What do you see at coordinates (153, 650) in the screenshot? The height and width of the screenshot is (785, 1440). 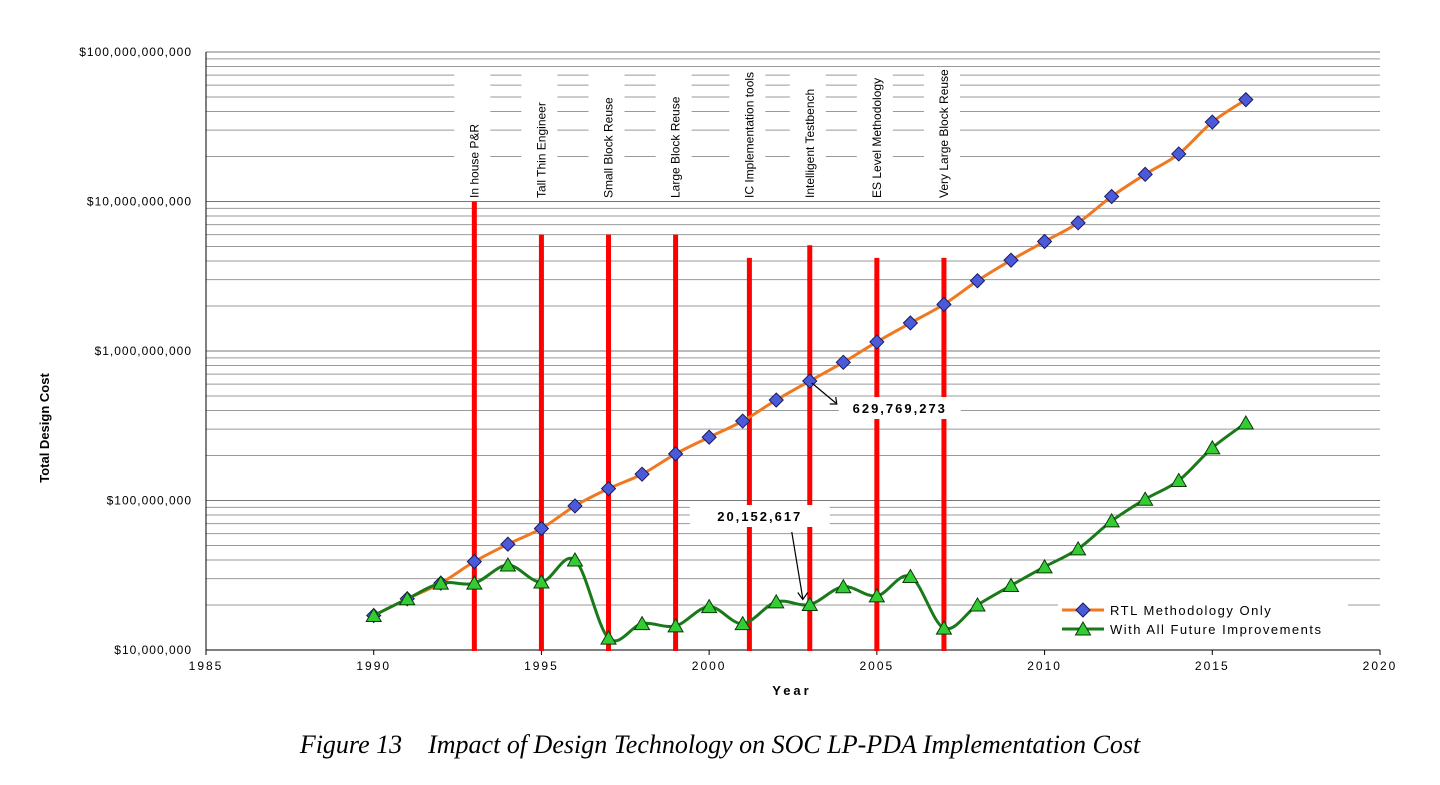 I see `y-tick-label: $10,000,000` at bounding box center [153, 650].